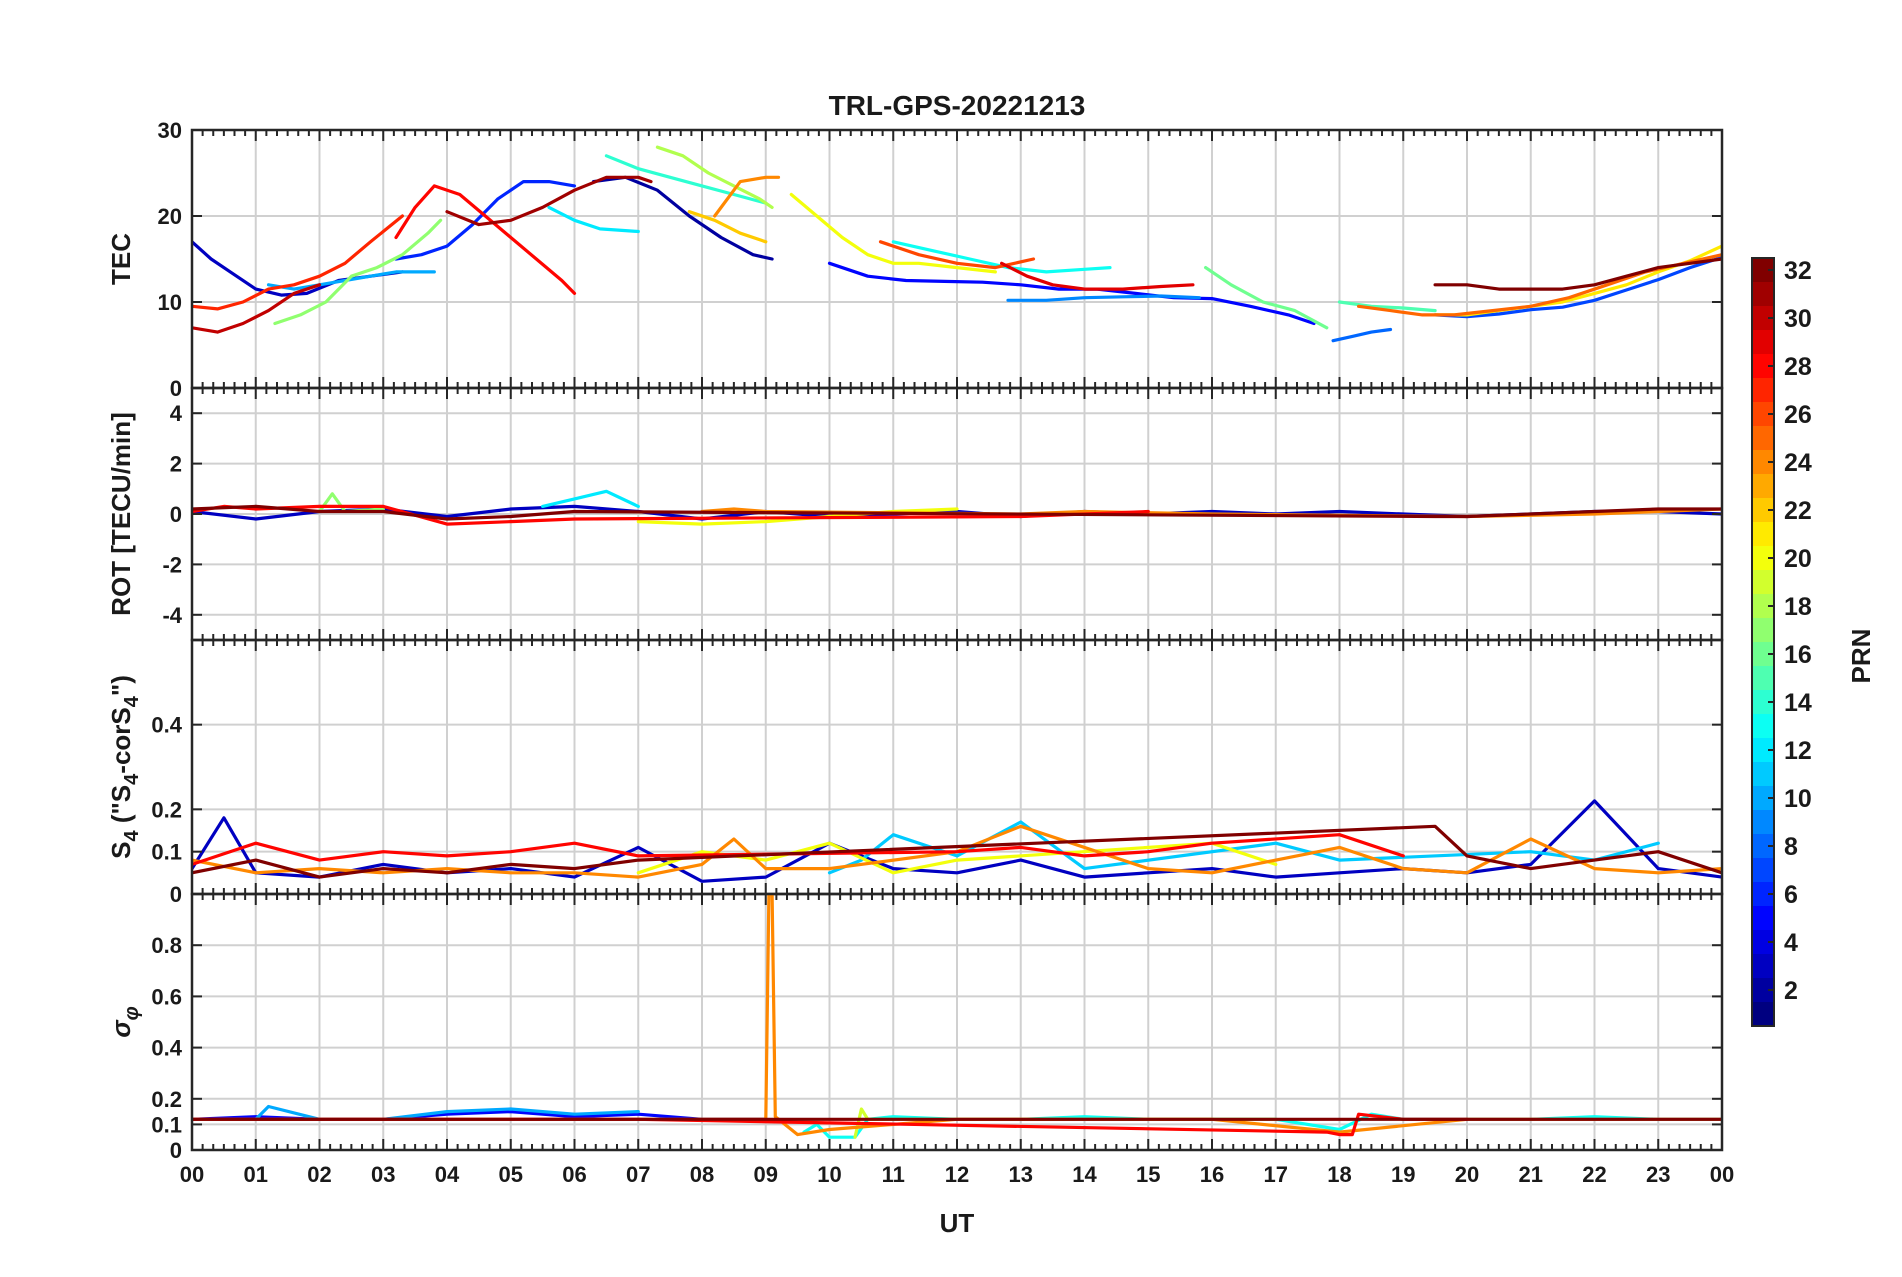 The image size is (1902, 1277). What do you see at coordinates (166, 809) in the screenshot?
I see `y-tick-label-s4: 0.2` at bounding box center [166, 809].